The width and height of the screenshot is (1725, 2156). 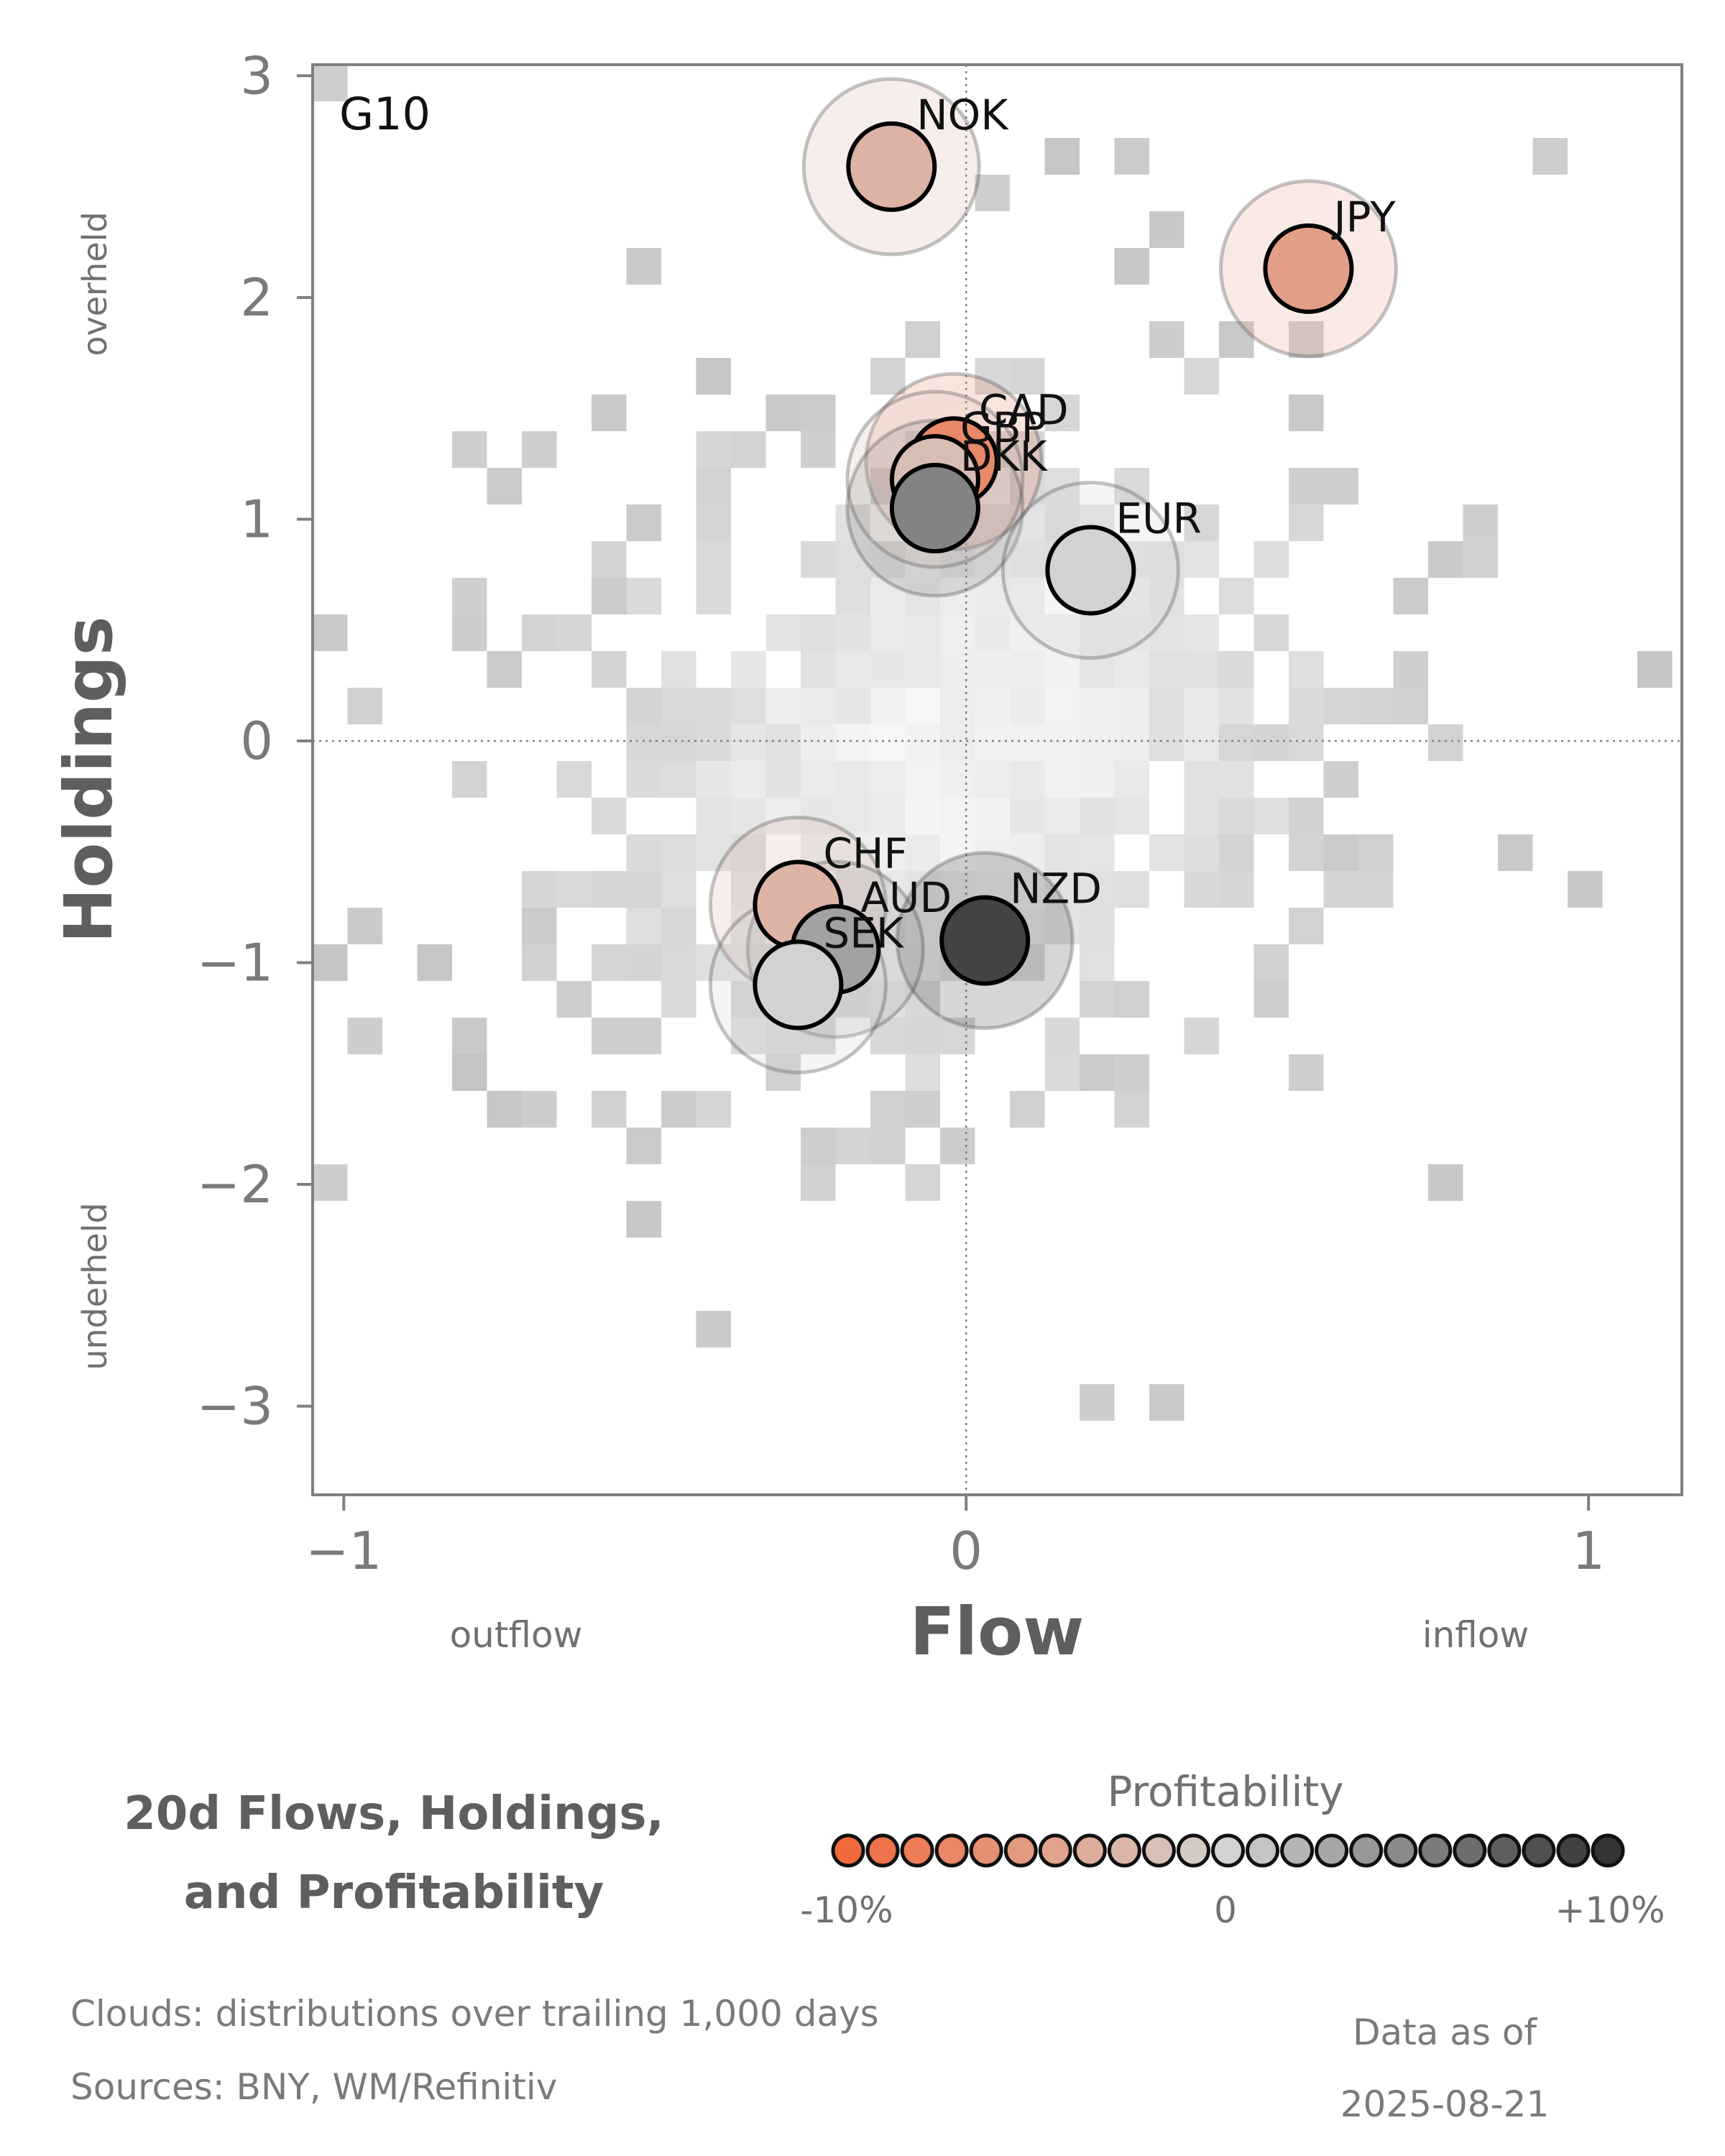 I want to click on point-label-gbp: GBP, so click(x=1003, y=427).